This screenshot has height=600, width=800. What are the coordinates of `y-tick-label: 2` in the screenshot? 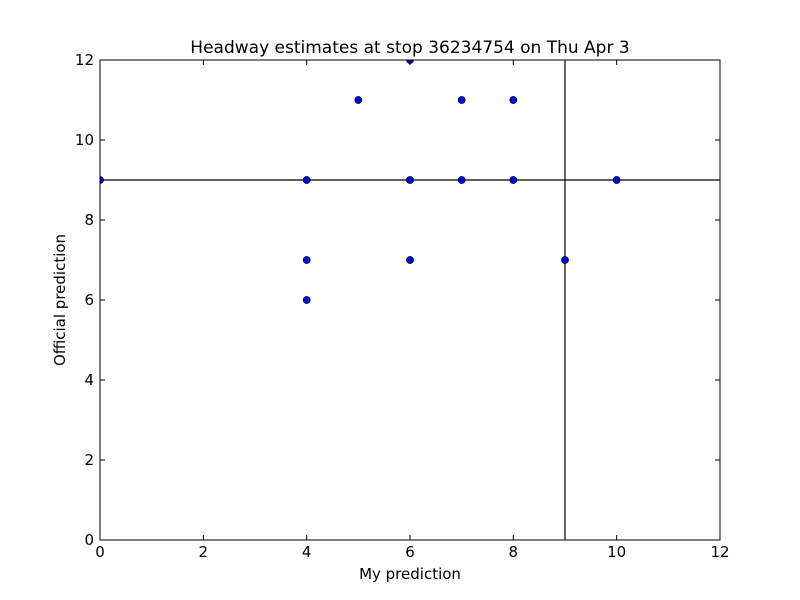 It's located at (89, 460).